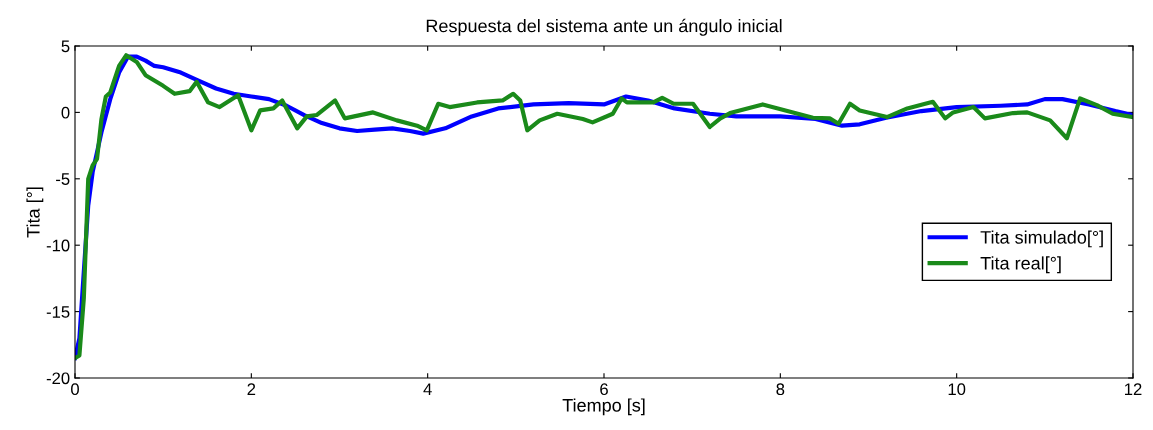 This screenshot has width=1153, height=430. What do you see at coordinates (780, 389) in the screenshot?
I see `x-tick-label: 8` at bounding box center [780, 389].